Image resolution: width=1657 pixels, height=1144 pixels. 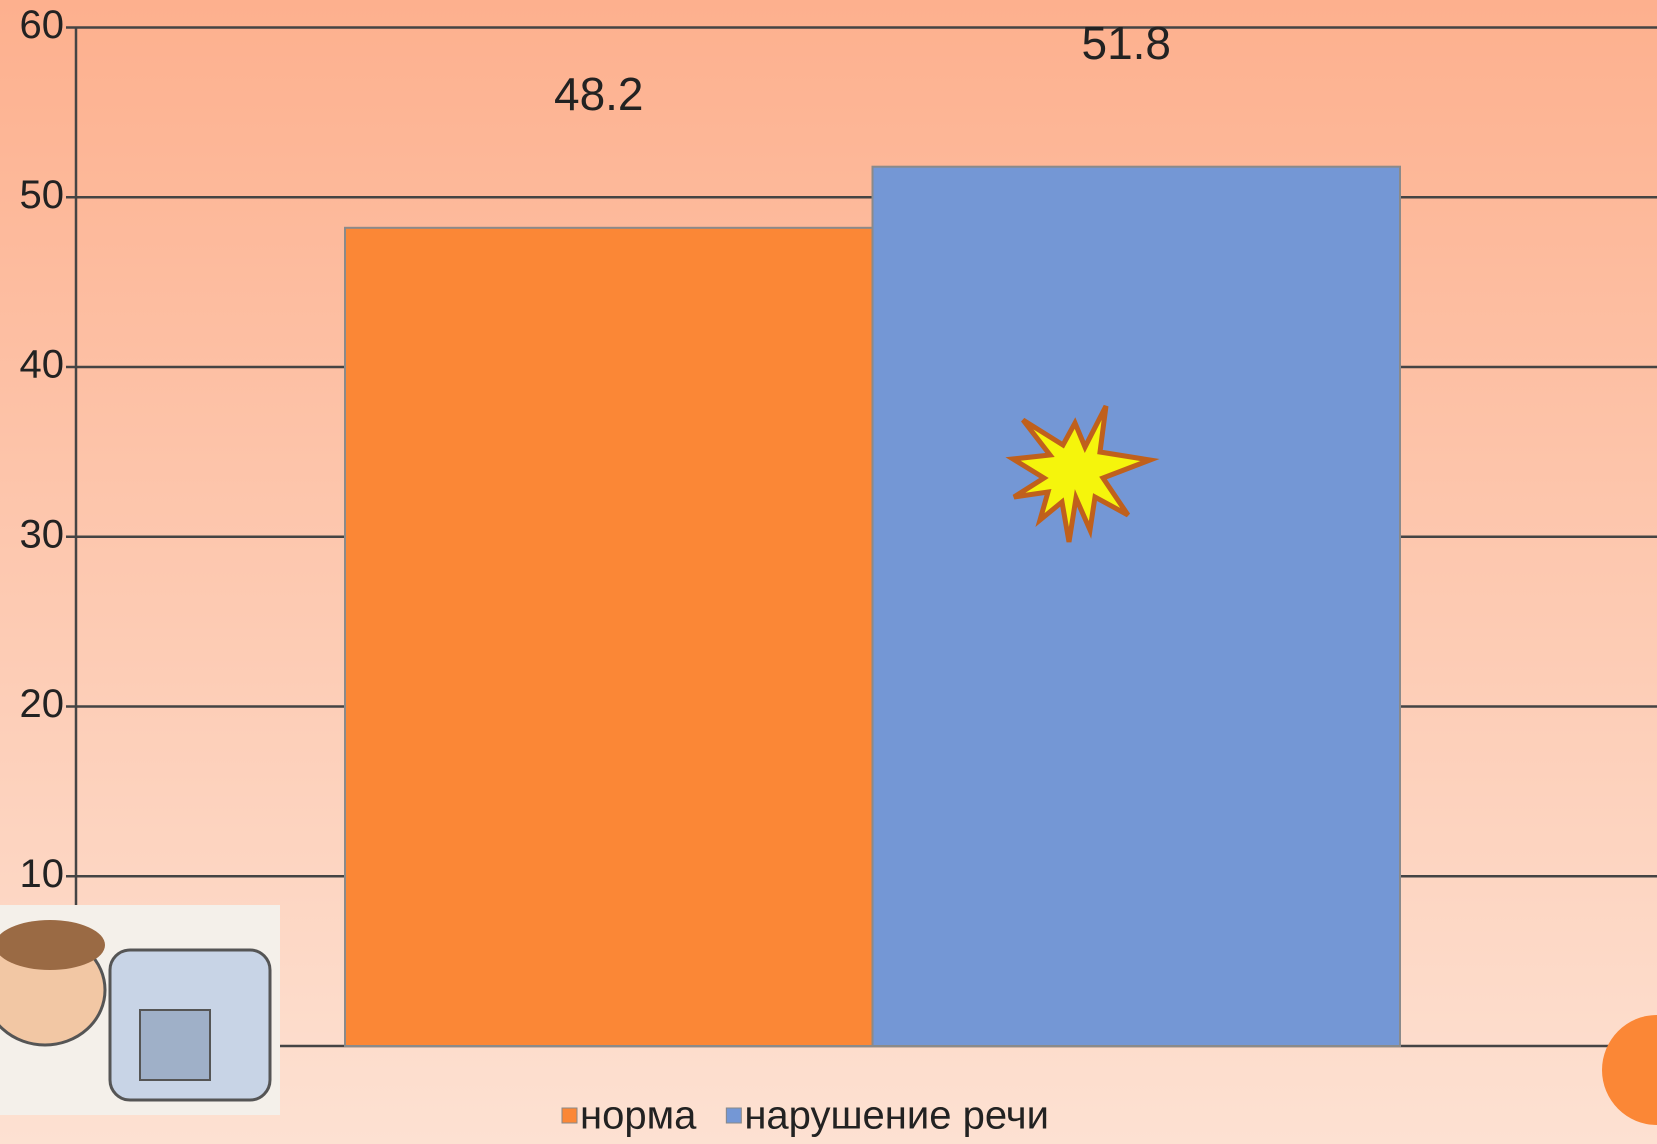 What do you see at coordinates (42, 704) in the screenshot?
I see `y-tick-label: 20` at bounding box center [42, 704].